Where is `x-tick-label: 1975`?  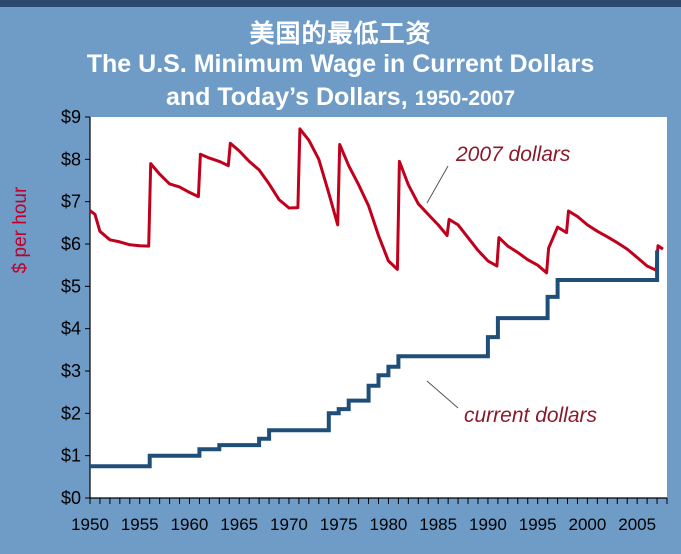 x-tick-label: 1975 is located at coordinates (339, 524).